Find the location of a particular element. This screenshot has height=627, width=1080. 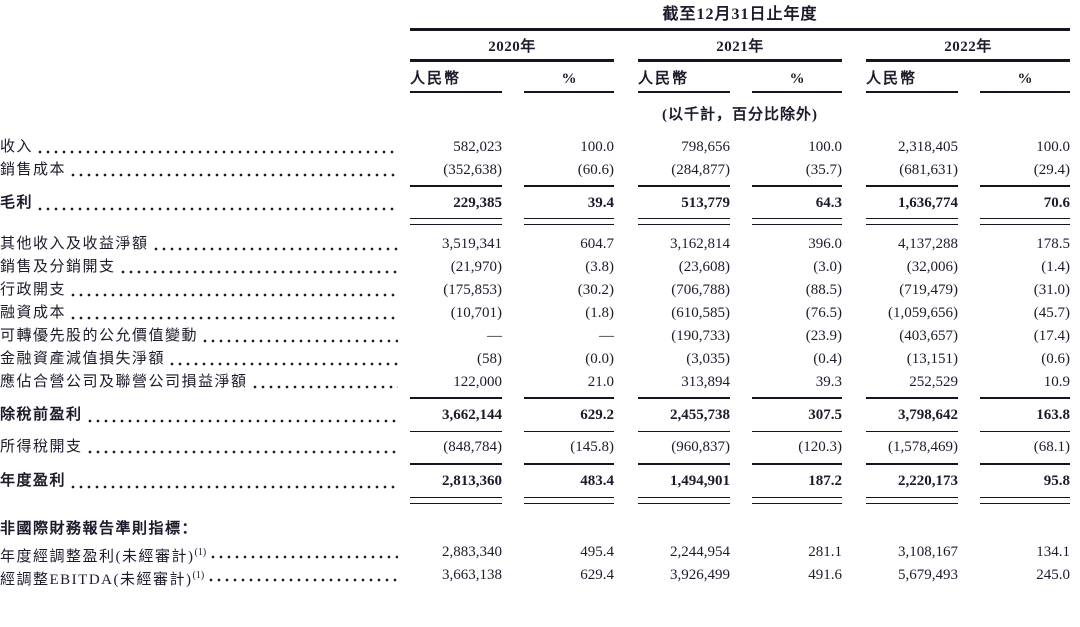

year-rules is located at coordinates (740, 60).